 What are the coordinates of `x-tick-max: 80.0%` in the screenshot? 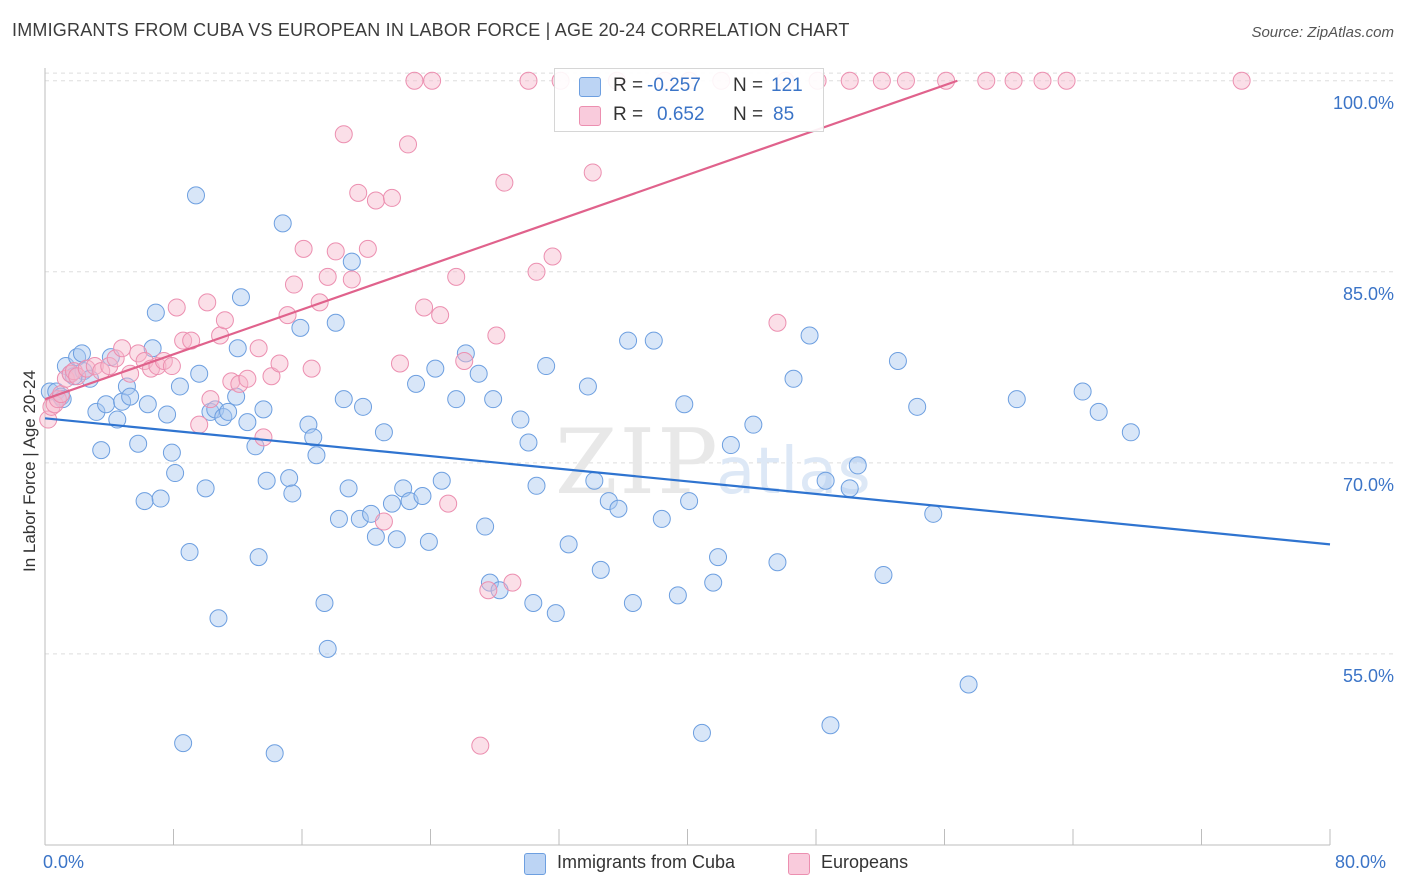 It's located at (1361, 862).